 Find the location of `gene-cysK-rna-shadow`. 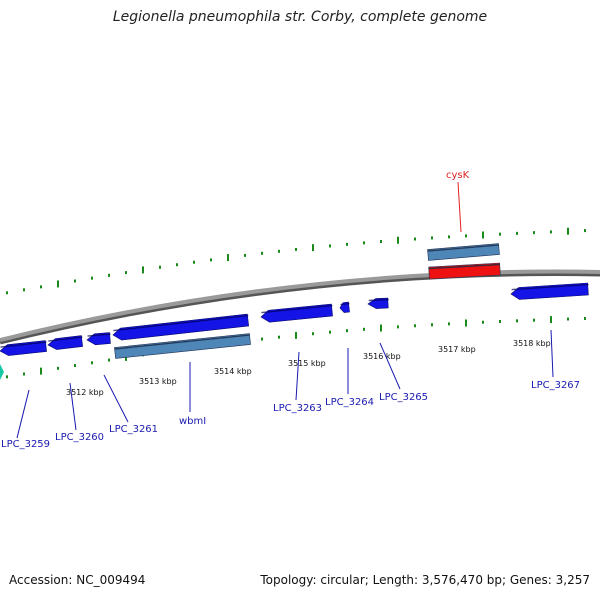

gene-cysK-rna-shadow is located at coordinates (463, 248).